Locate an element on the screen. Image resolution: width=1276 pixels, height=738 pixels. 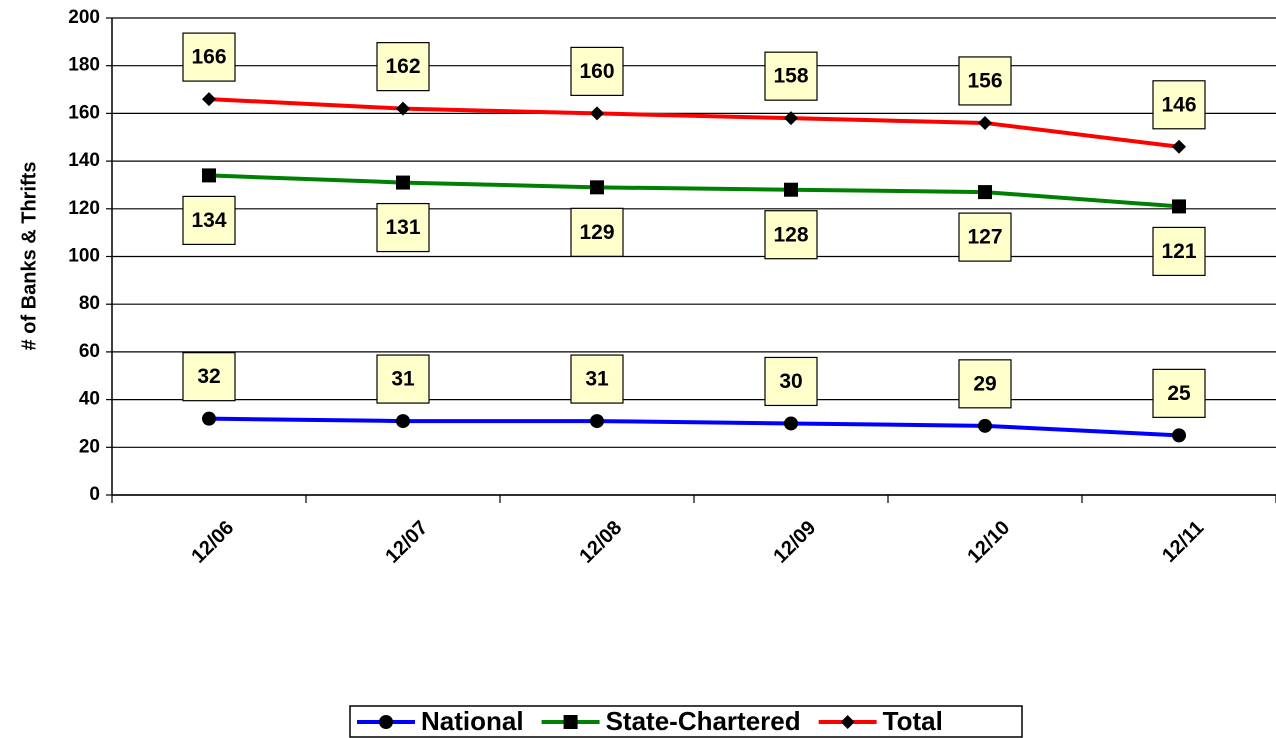
y-tick-label: 160 is located at coordinates (84, 112).